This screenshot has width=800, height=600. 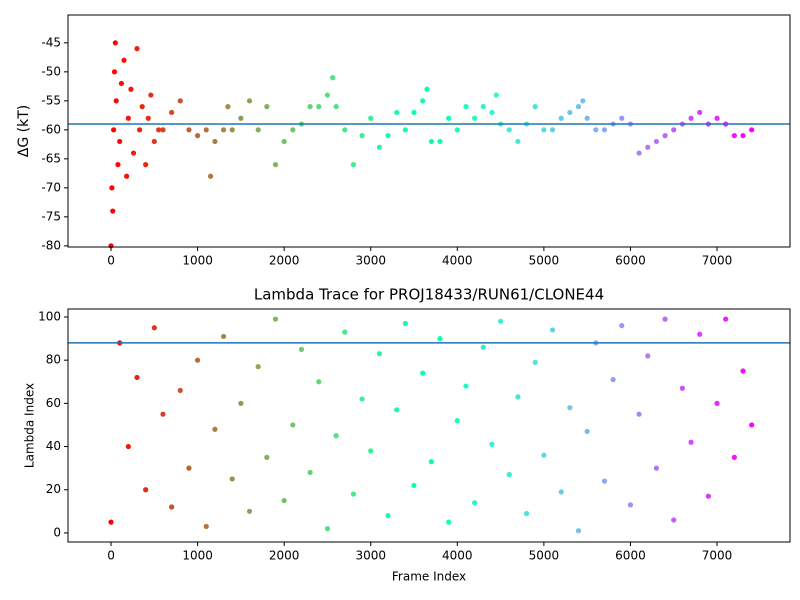 I want to click on x-tick-label: 0, so click(x=111, y=261).